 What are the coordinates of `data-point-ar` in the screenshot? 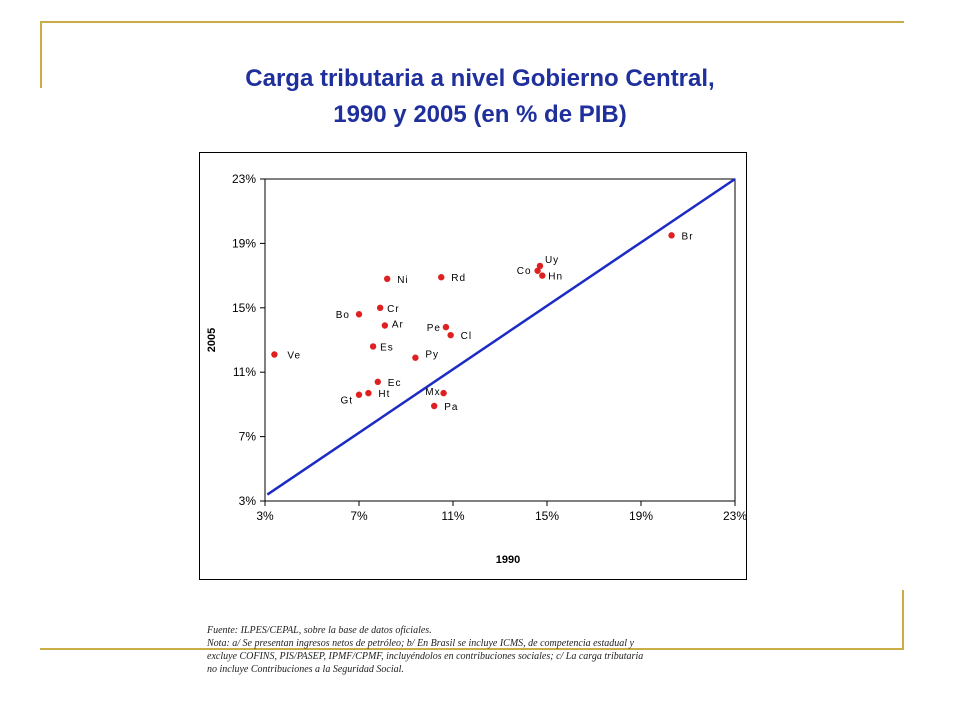 It's located at (385, 325).